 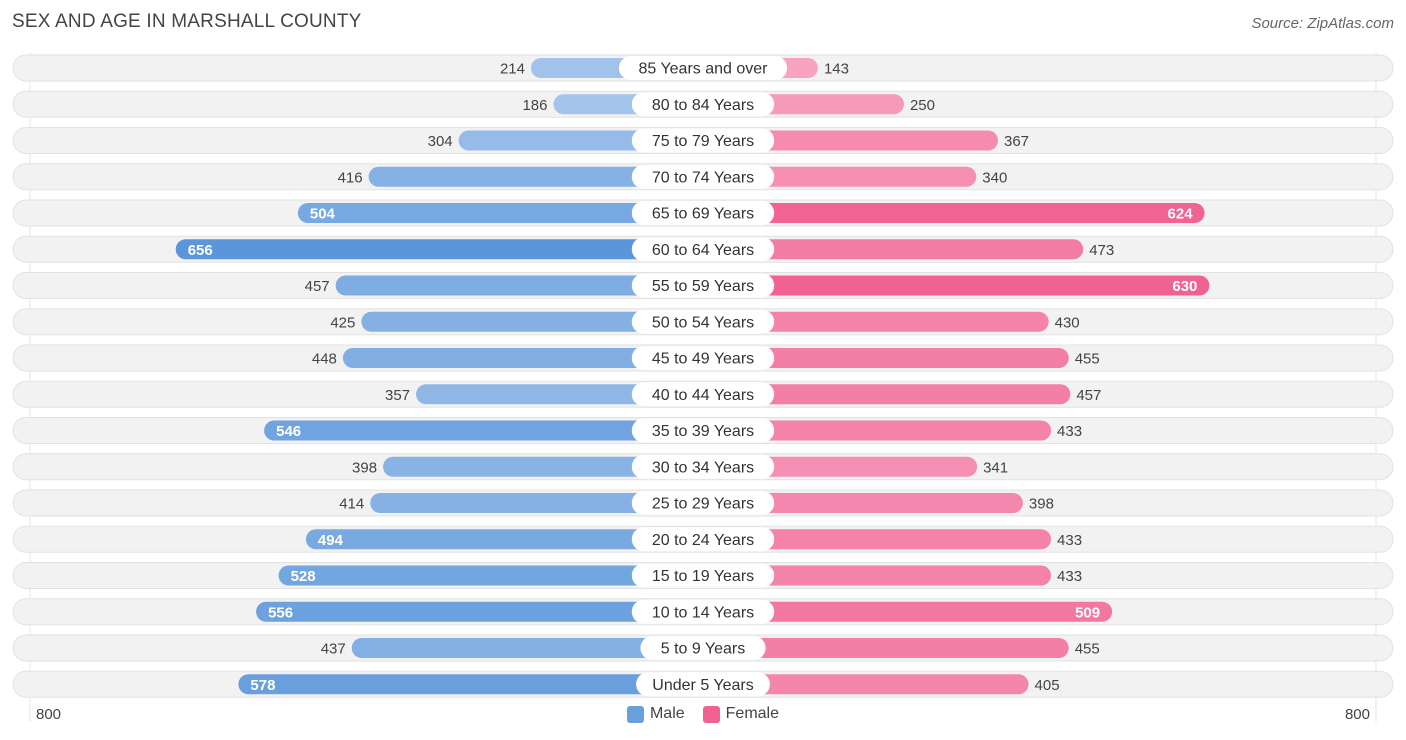 I want to click on category-label: 85 Years and over, so click(x=704, y=69).